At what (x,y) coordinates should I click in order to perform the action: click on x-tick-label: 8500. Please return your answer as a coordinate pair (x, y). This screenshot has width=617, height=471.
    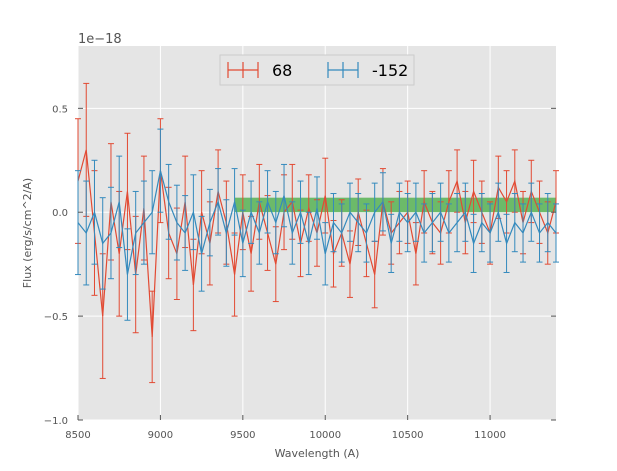
    Looking at the image, I should click on (77, 435).